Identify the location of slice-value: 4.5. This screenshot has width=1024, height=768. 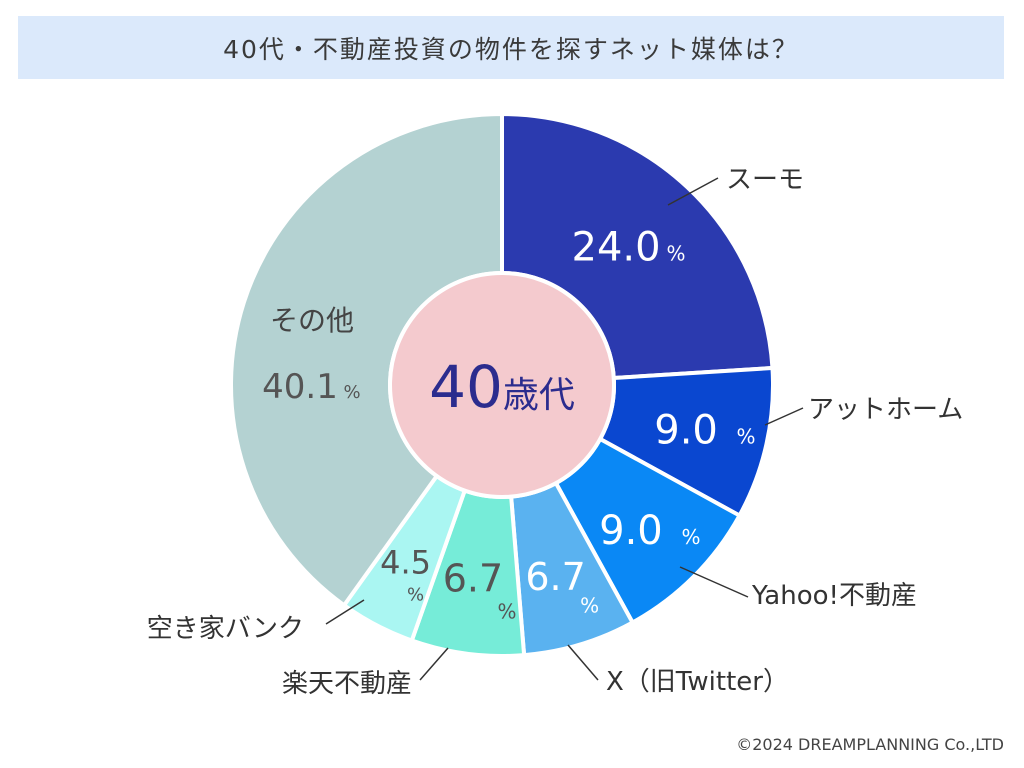
(405, 563).